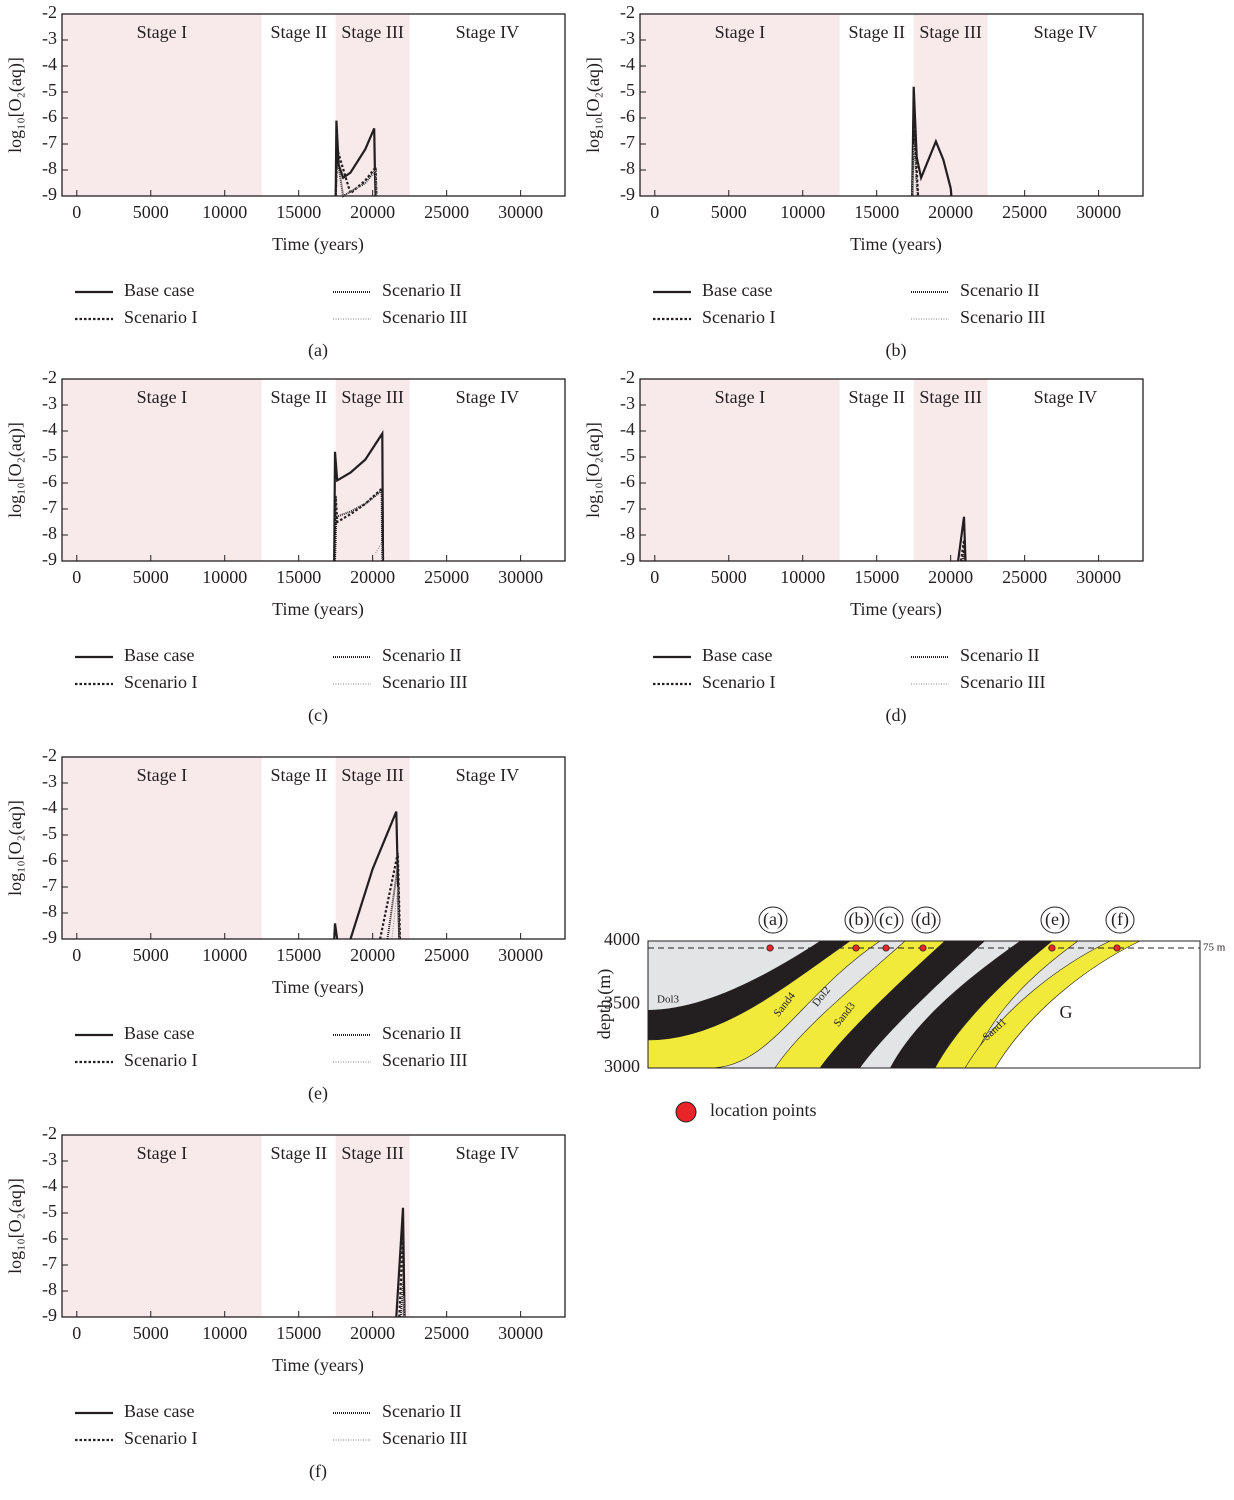 This screenshot has height=1500, width=1234. Describe the element at coordinates (298, 397) in the screenshot. I see `stage-label: Stage II` at that location.